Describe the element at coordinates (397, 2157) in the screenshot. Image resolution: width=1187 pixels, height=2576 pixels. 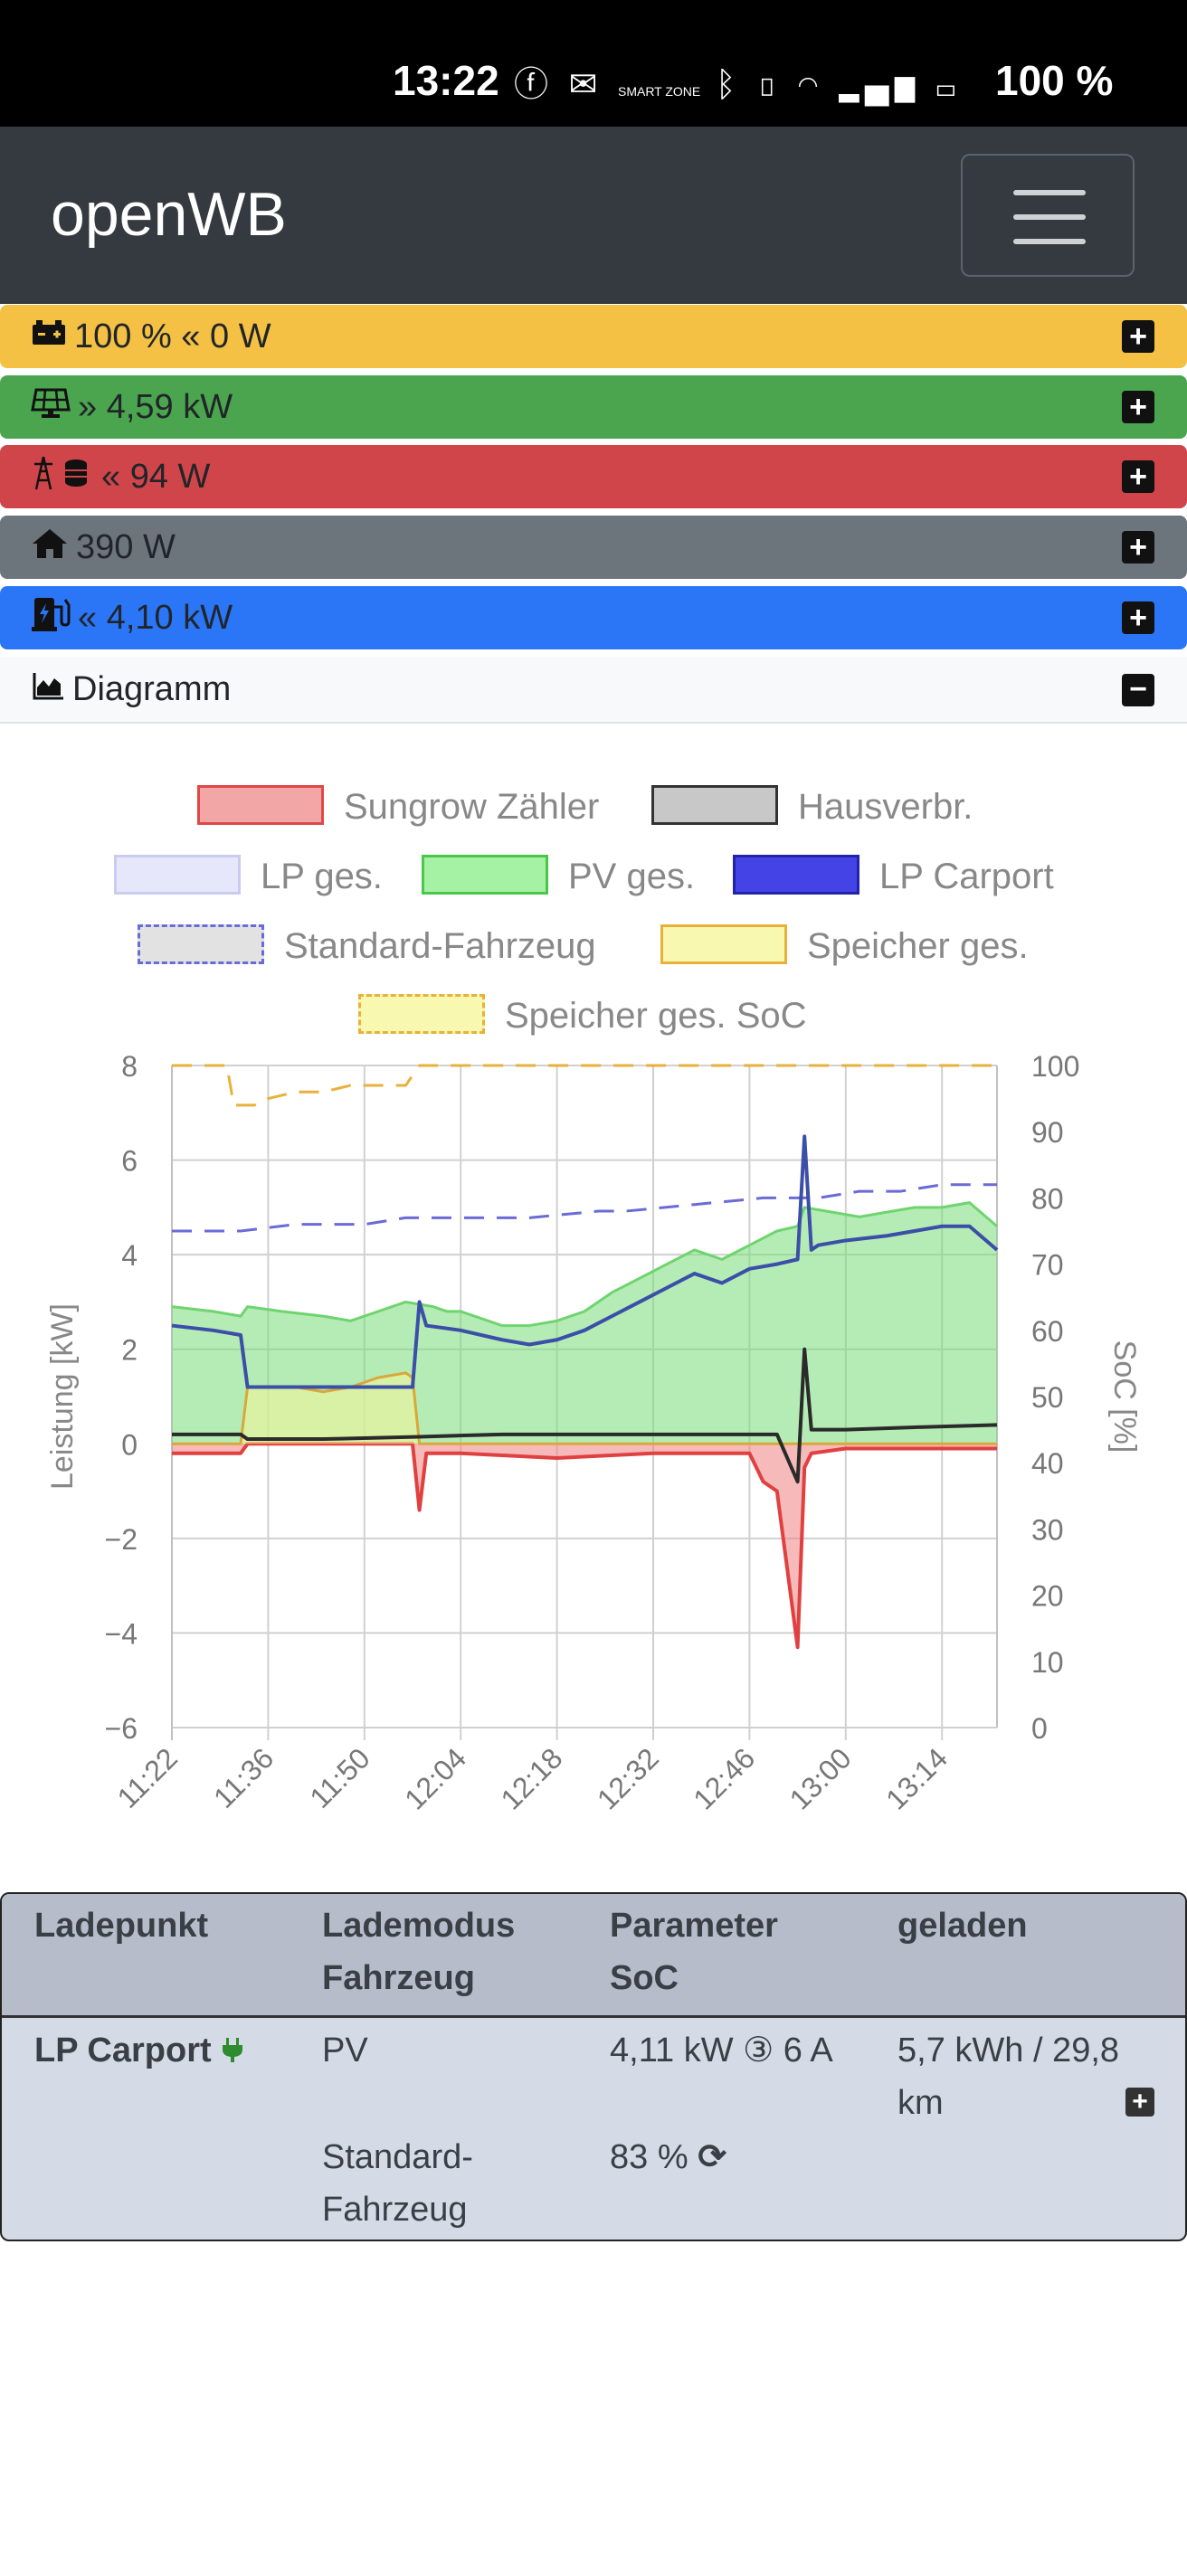
I see `fahrzeug-value: Standard-` at that location.